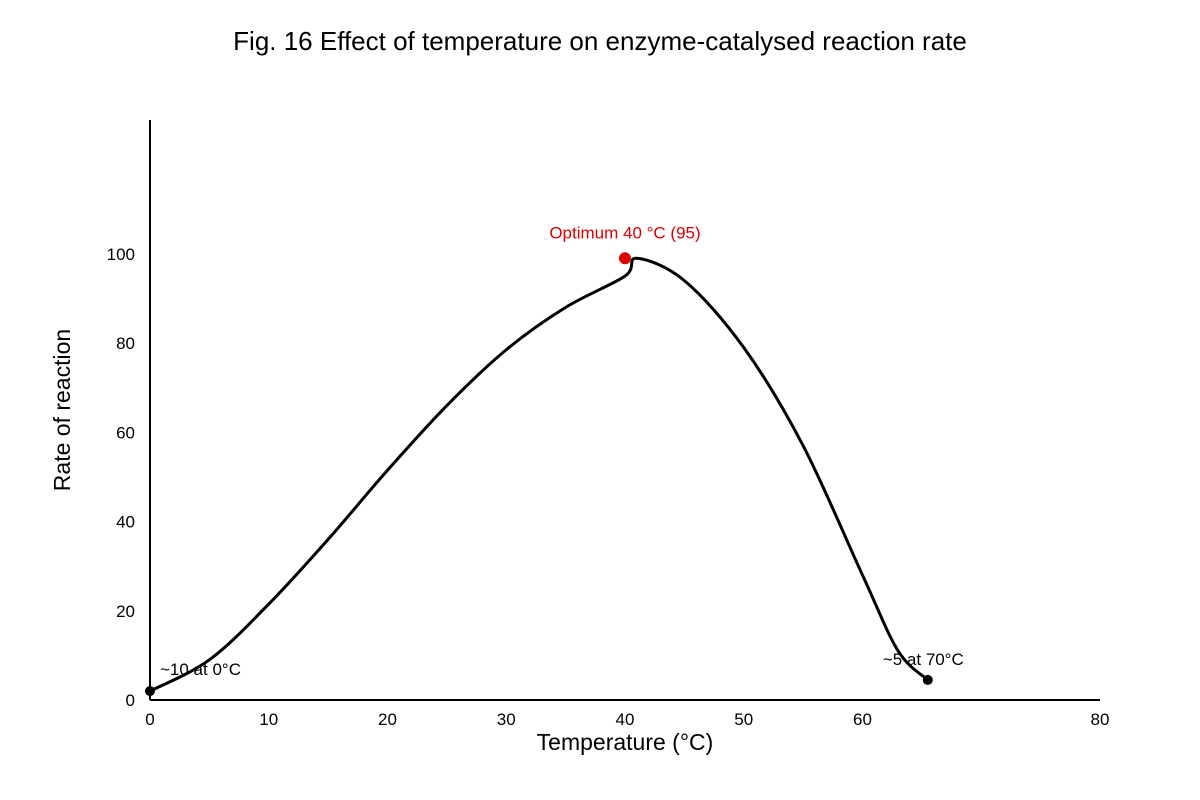  What do you see at coordinates (125, 522) in the screenshot?
I see `y-tick-label: 40` at bounding box center [125, 522].